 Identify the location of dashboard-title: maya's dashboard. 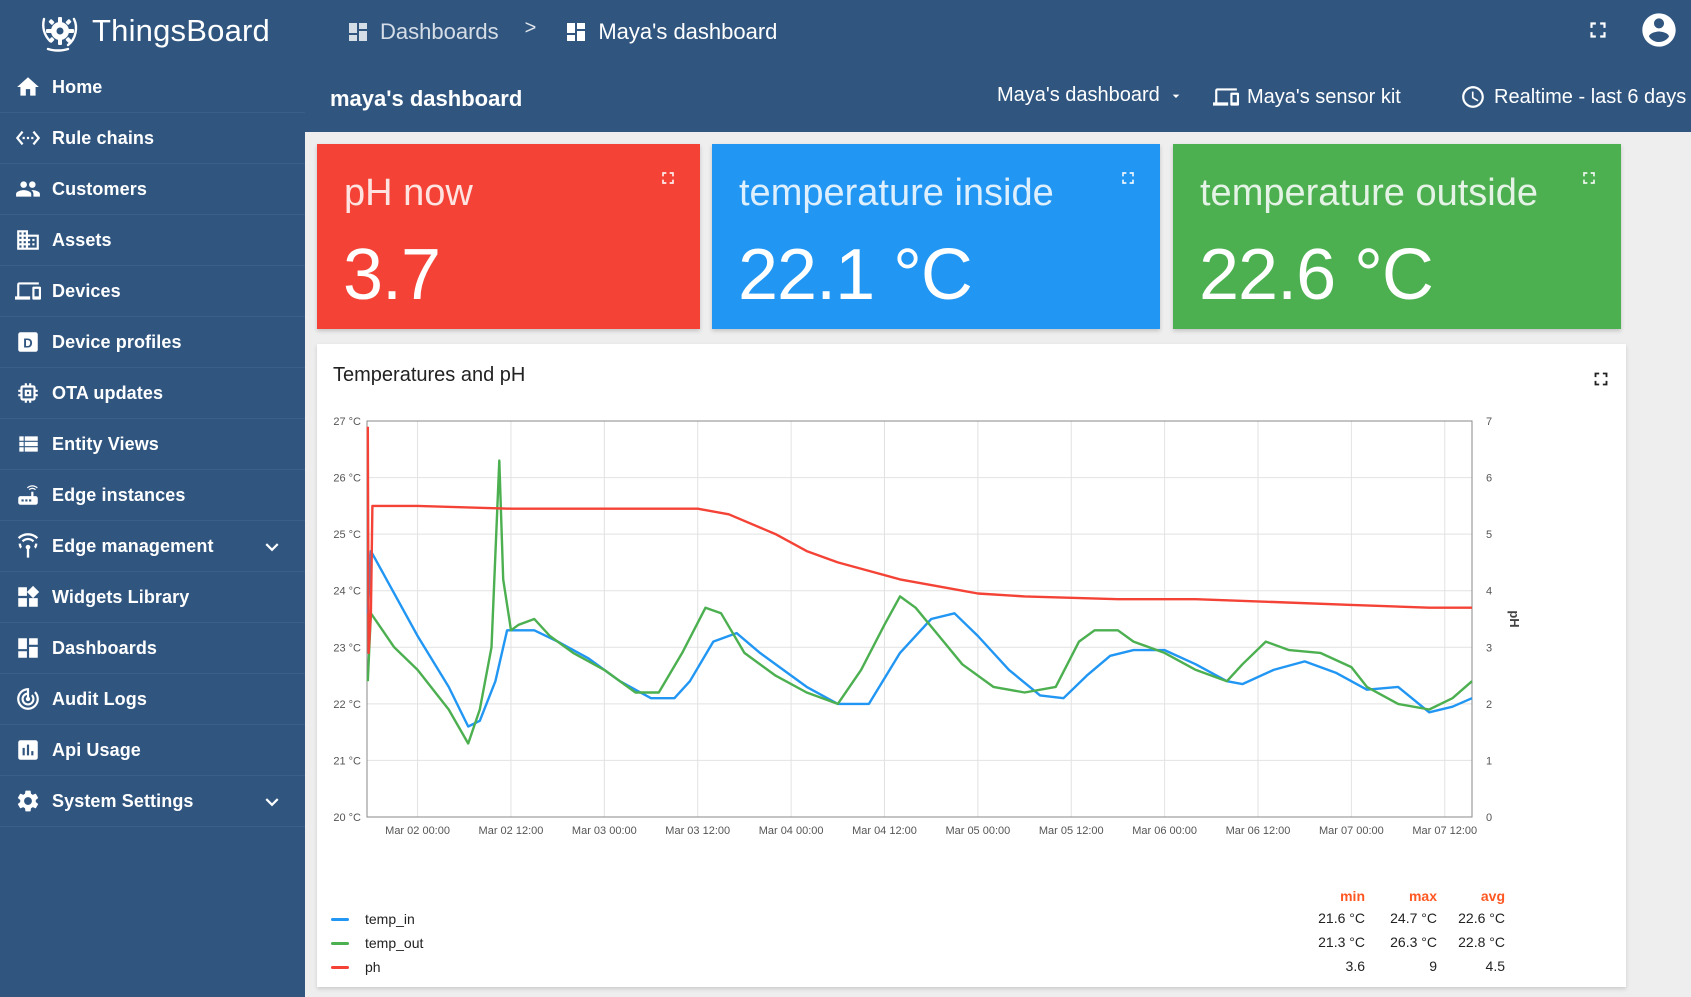
(426, 98).